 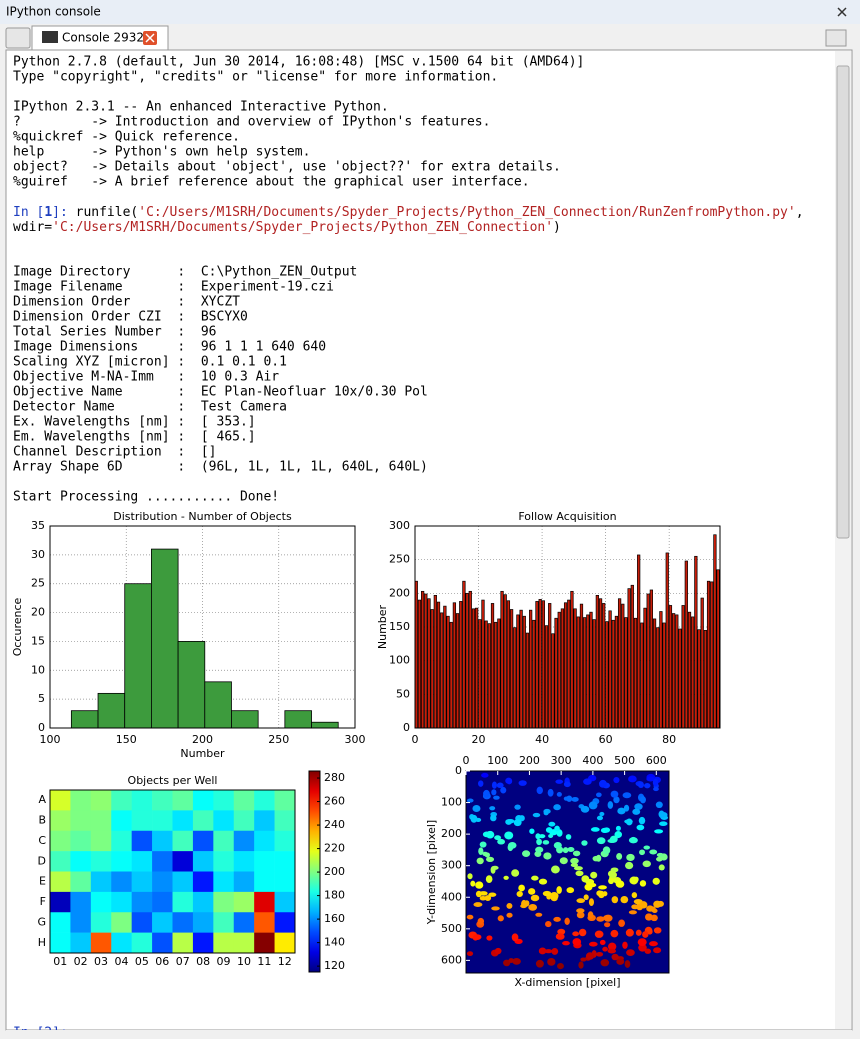 I want to click on info-line: Dimension Order CZI : BSCYX0, so click(x=130, y=317).